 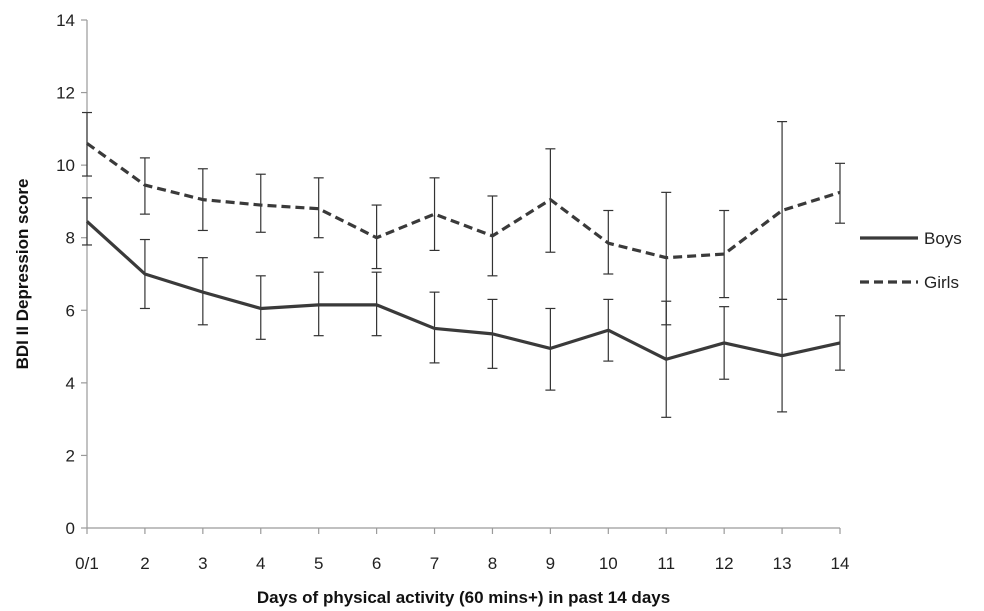 I want to click on x-tick-label: 10, so click(x=608, y=563).